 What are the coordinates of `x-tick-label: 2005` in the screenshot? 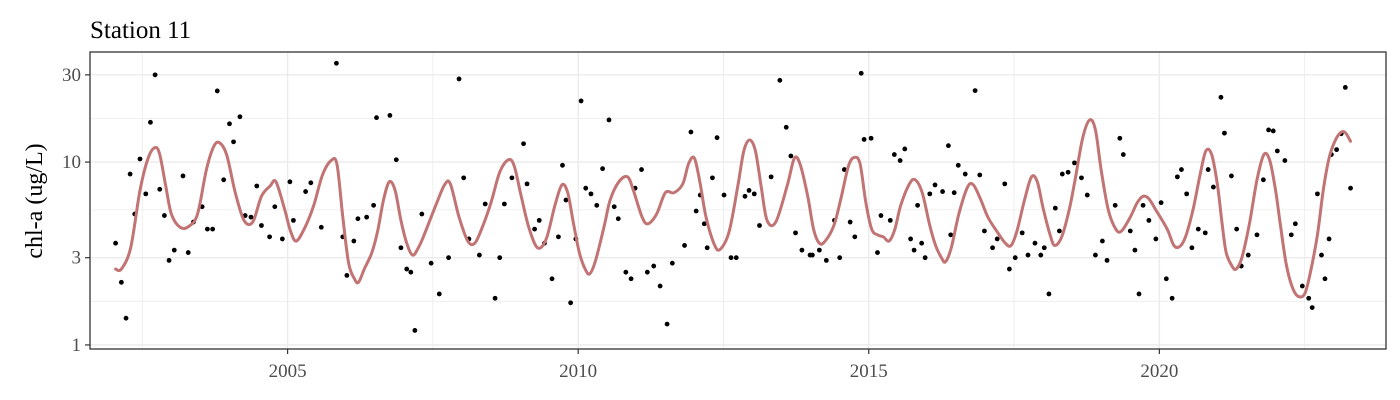 It's located at (288, 371).